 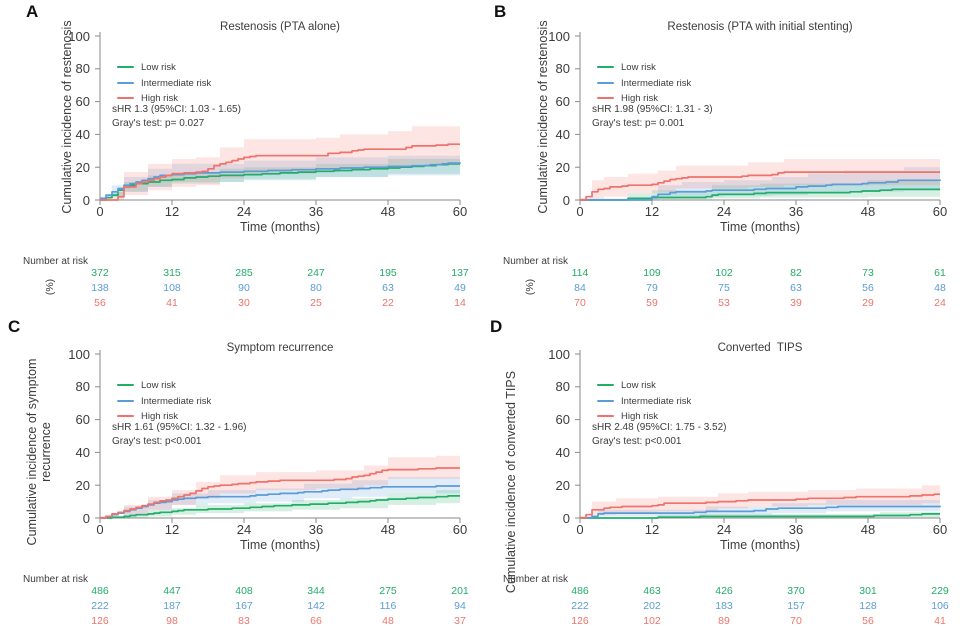 What do you see at coordinates (316, 303) in the screenshot?
I see `risk-count-high: 25` at bounding box center [316, 303].